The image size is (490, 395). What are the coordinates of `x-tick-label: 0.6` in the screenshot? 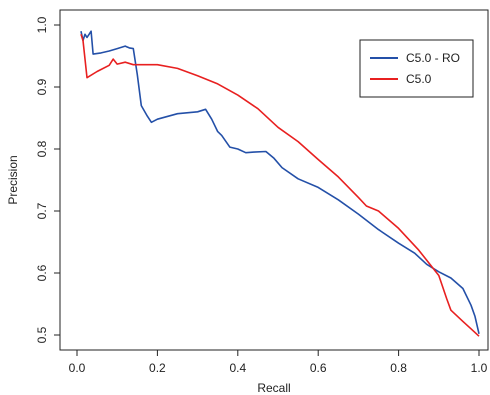 It's located at (318, 368).